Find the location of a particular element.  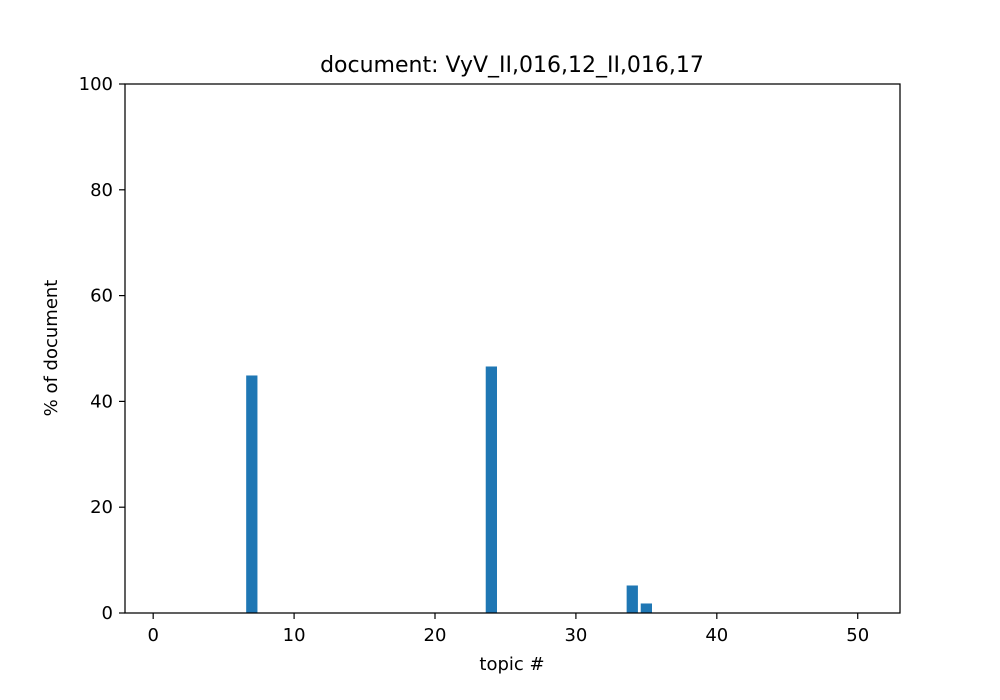

x-tick-label: 20 is located at coordinates (435, 635).